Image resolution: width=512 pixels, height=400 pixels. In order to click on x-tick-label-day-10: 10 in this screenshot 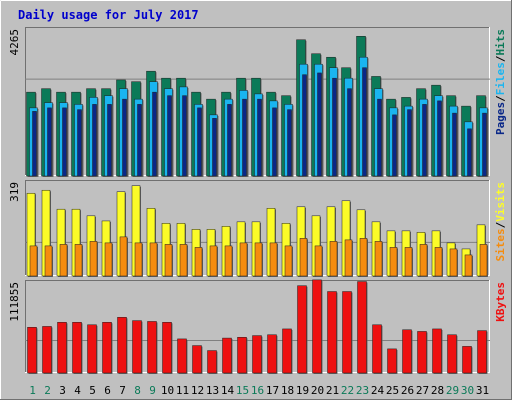, I will do `click(167, 390)`.